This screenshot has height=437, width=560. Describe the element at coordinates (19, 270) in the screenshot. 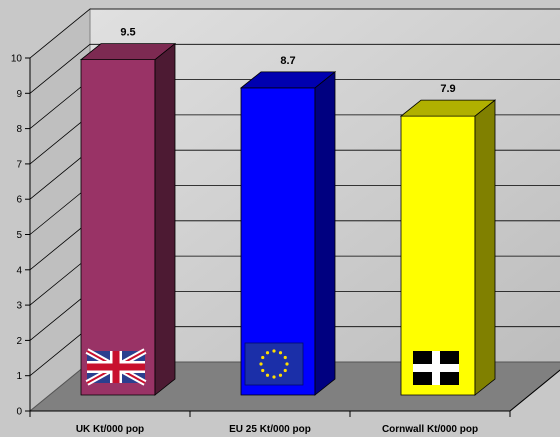

I see `y-tick-label: 4` at that location.